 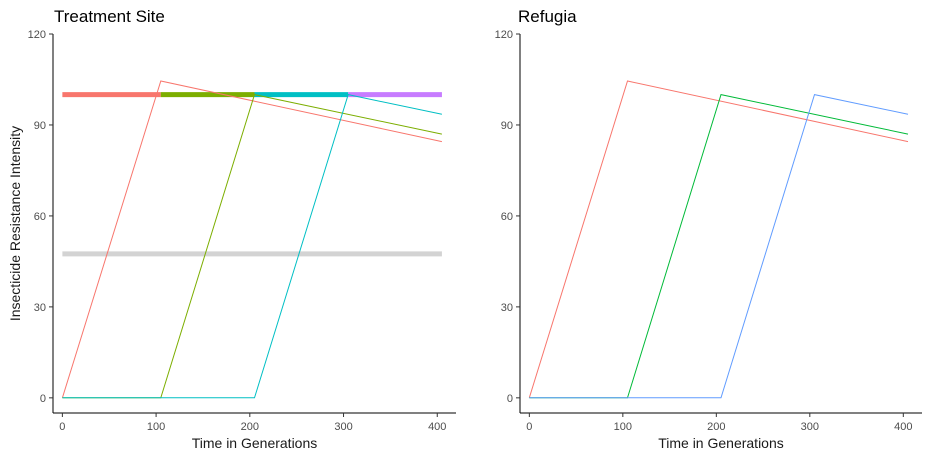 I want to click on y-axis-title: Insecticide Resistance Intensity, so click(x=15, y=223).